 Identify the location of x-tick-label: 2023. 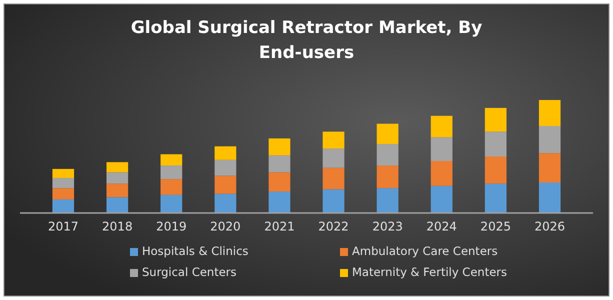
(387, 227).